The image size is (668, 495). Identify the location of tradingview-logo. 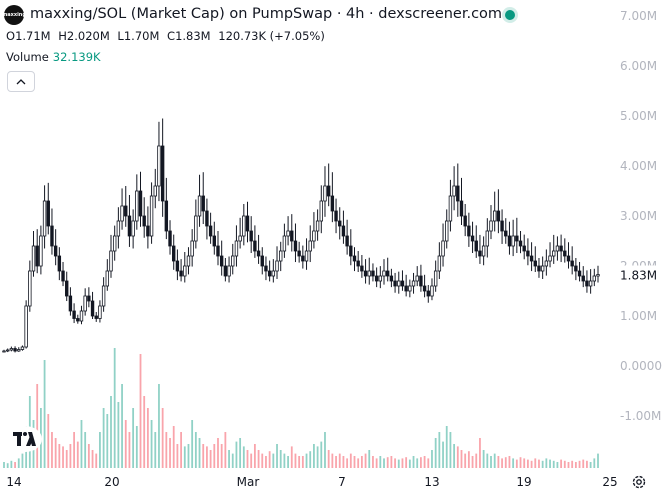
(25, 439).